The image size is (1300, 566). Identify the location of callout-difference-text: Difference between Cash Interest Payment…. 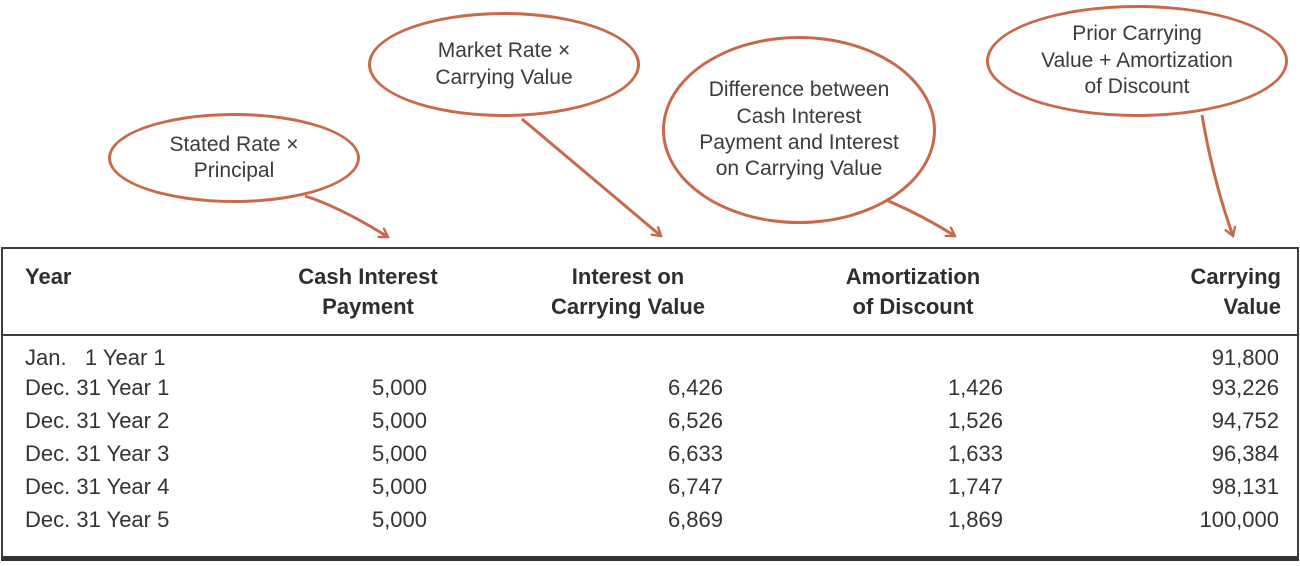
(799, 129).